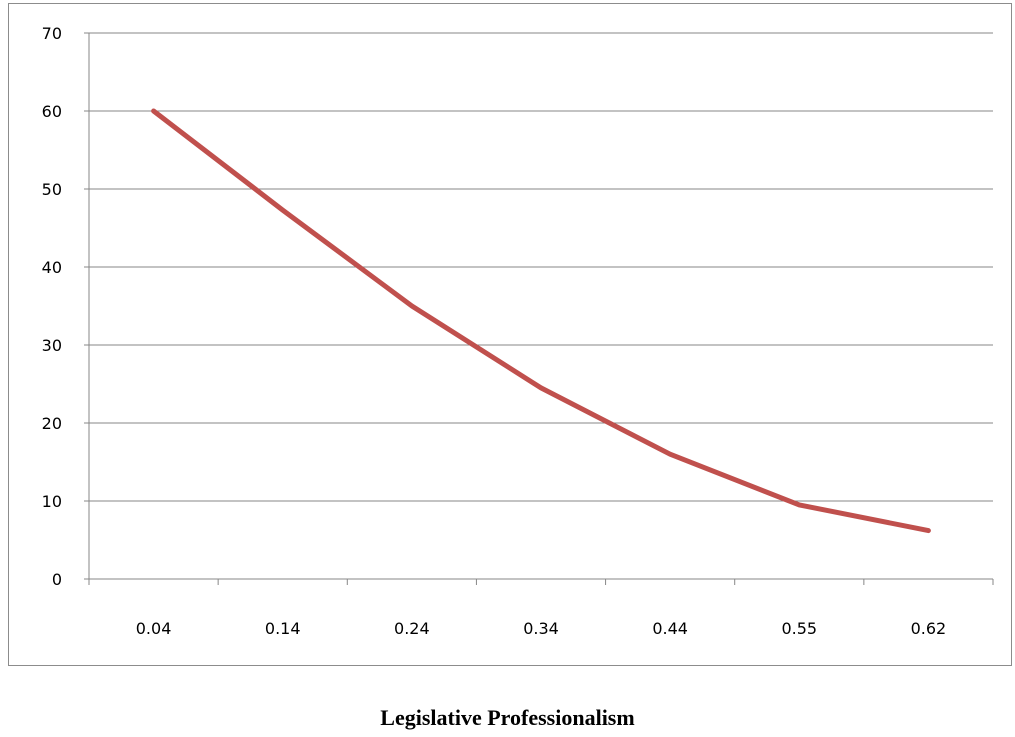  What do you see at coordinates (929, 628) in the screenshot?
I see `x-tick-label: 0.62` at bounding box center [929, 628].